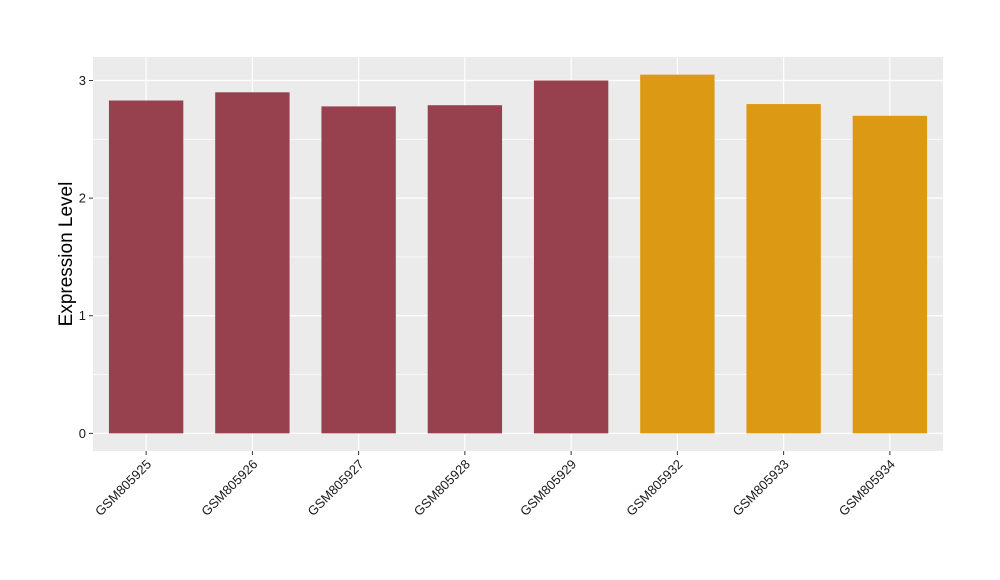  Describe the element at coordinates (146, 267) in the screenshot. I see `bar-GSM805925` at that location.